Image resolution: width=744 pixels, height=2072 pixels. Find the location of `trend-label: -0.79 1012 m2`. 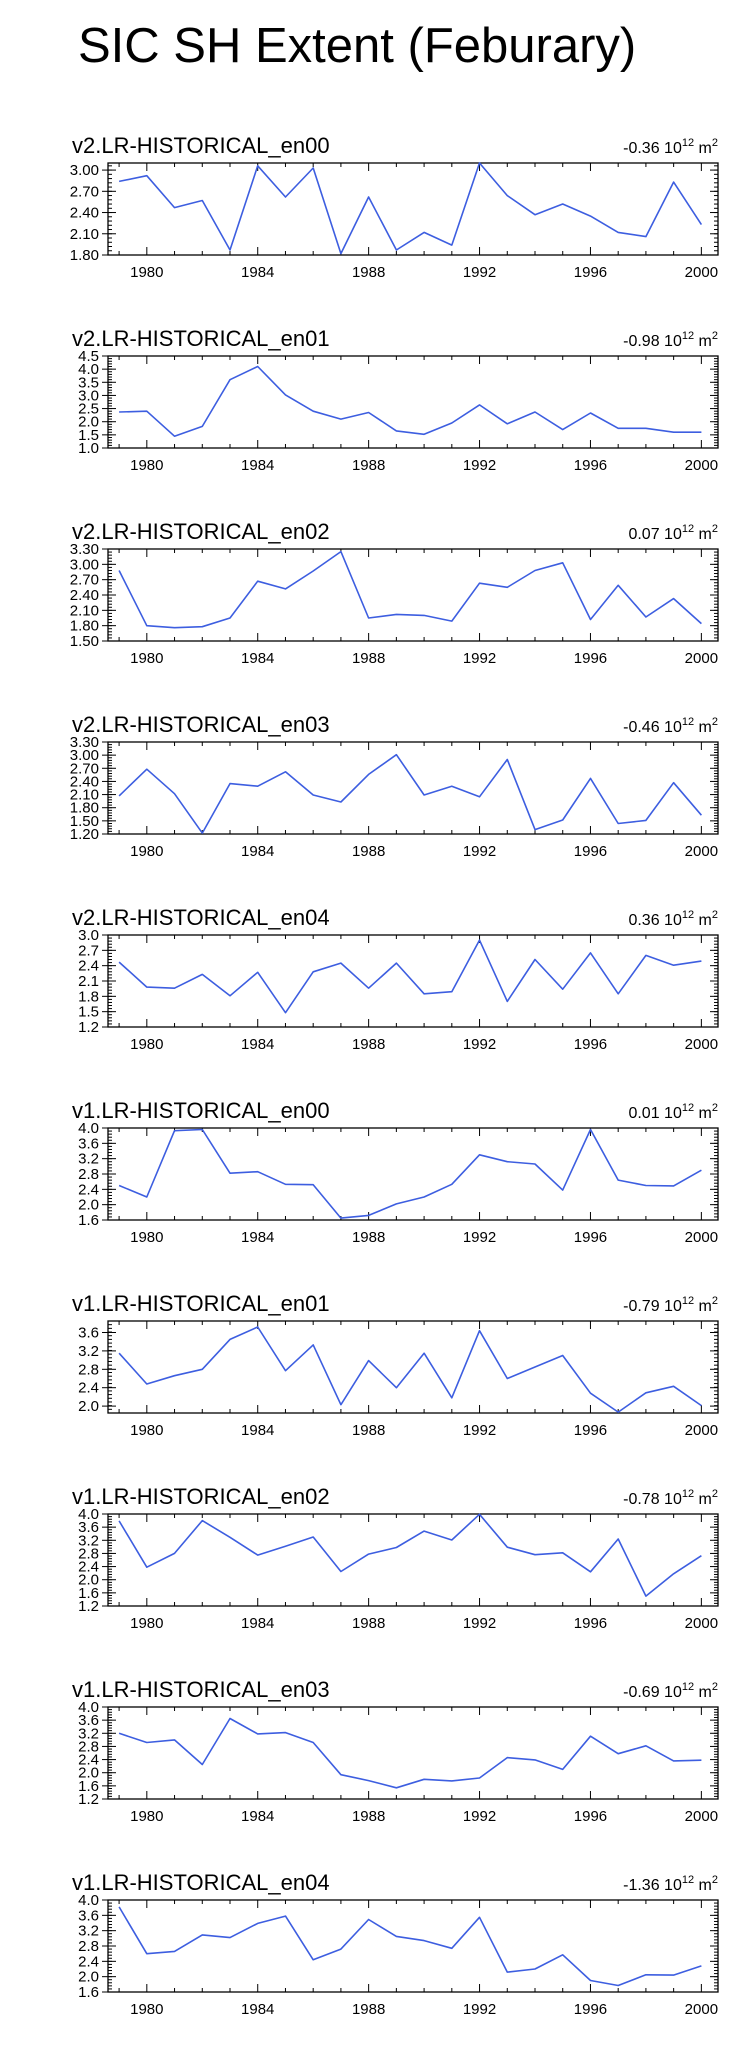

trend-label: -0.79 1012 m2 is located at coordinates (670, 1305).